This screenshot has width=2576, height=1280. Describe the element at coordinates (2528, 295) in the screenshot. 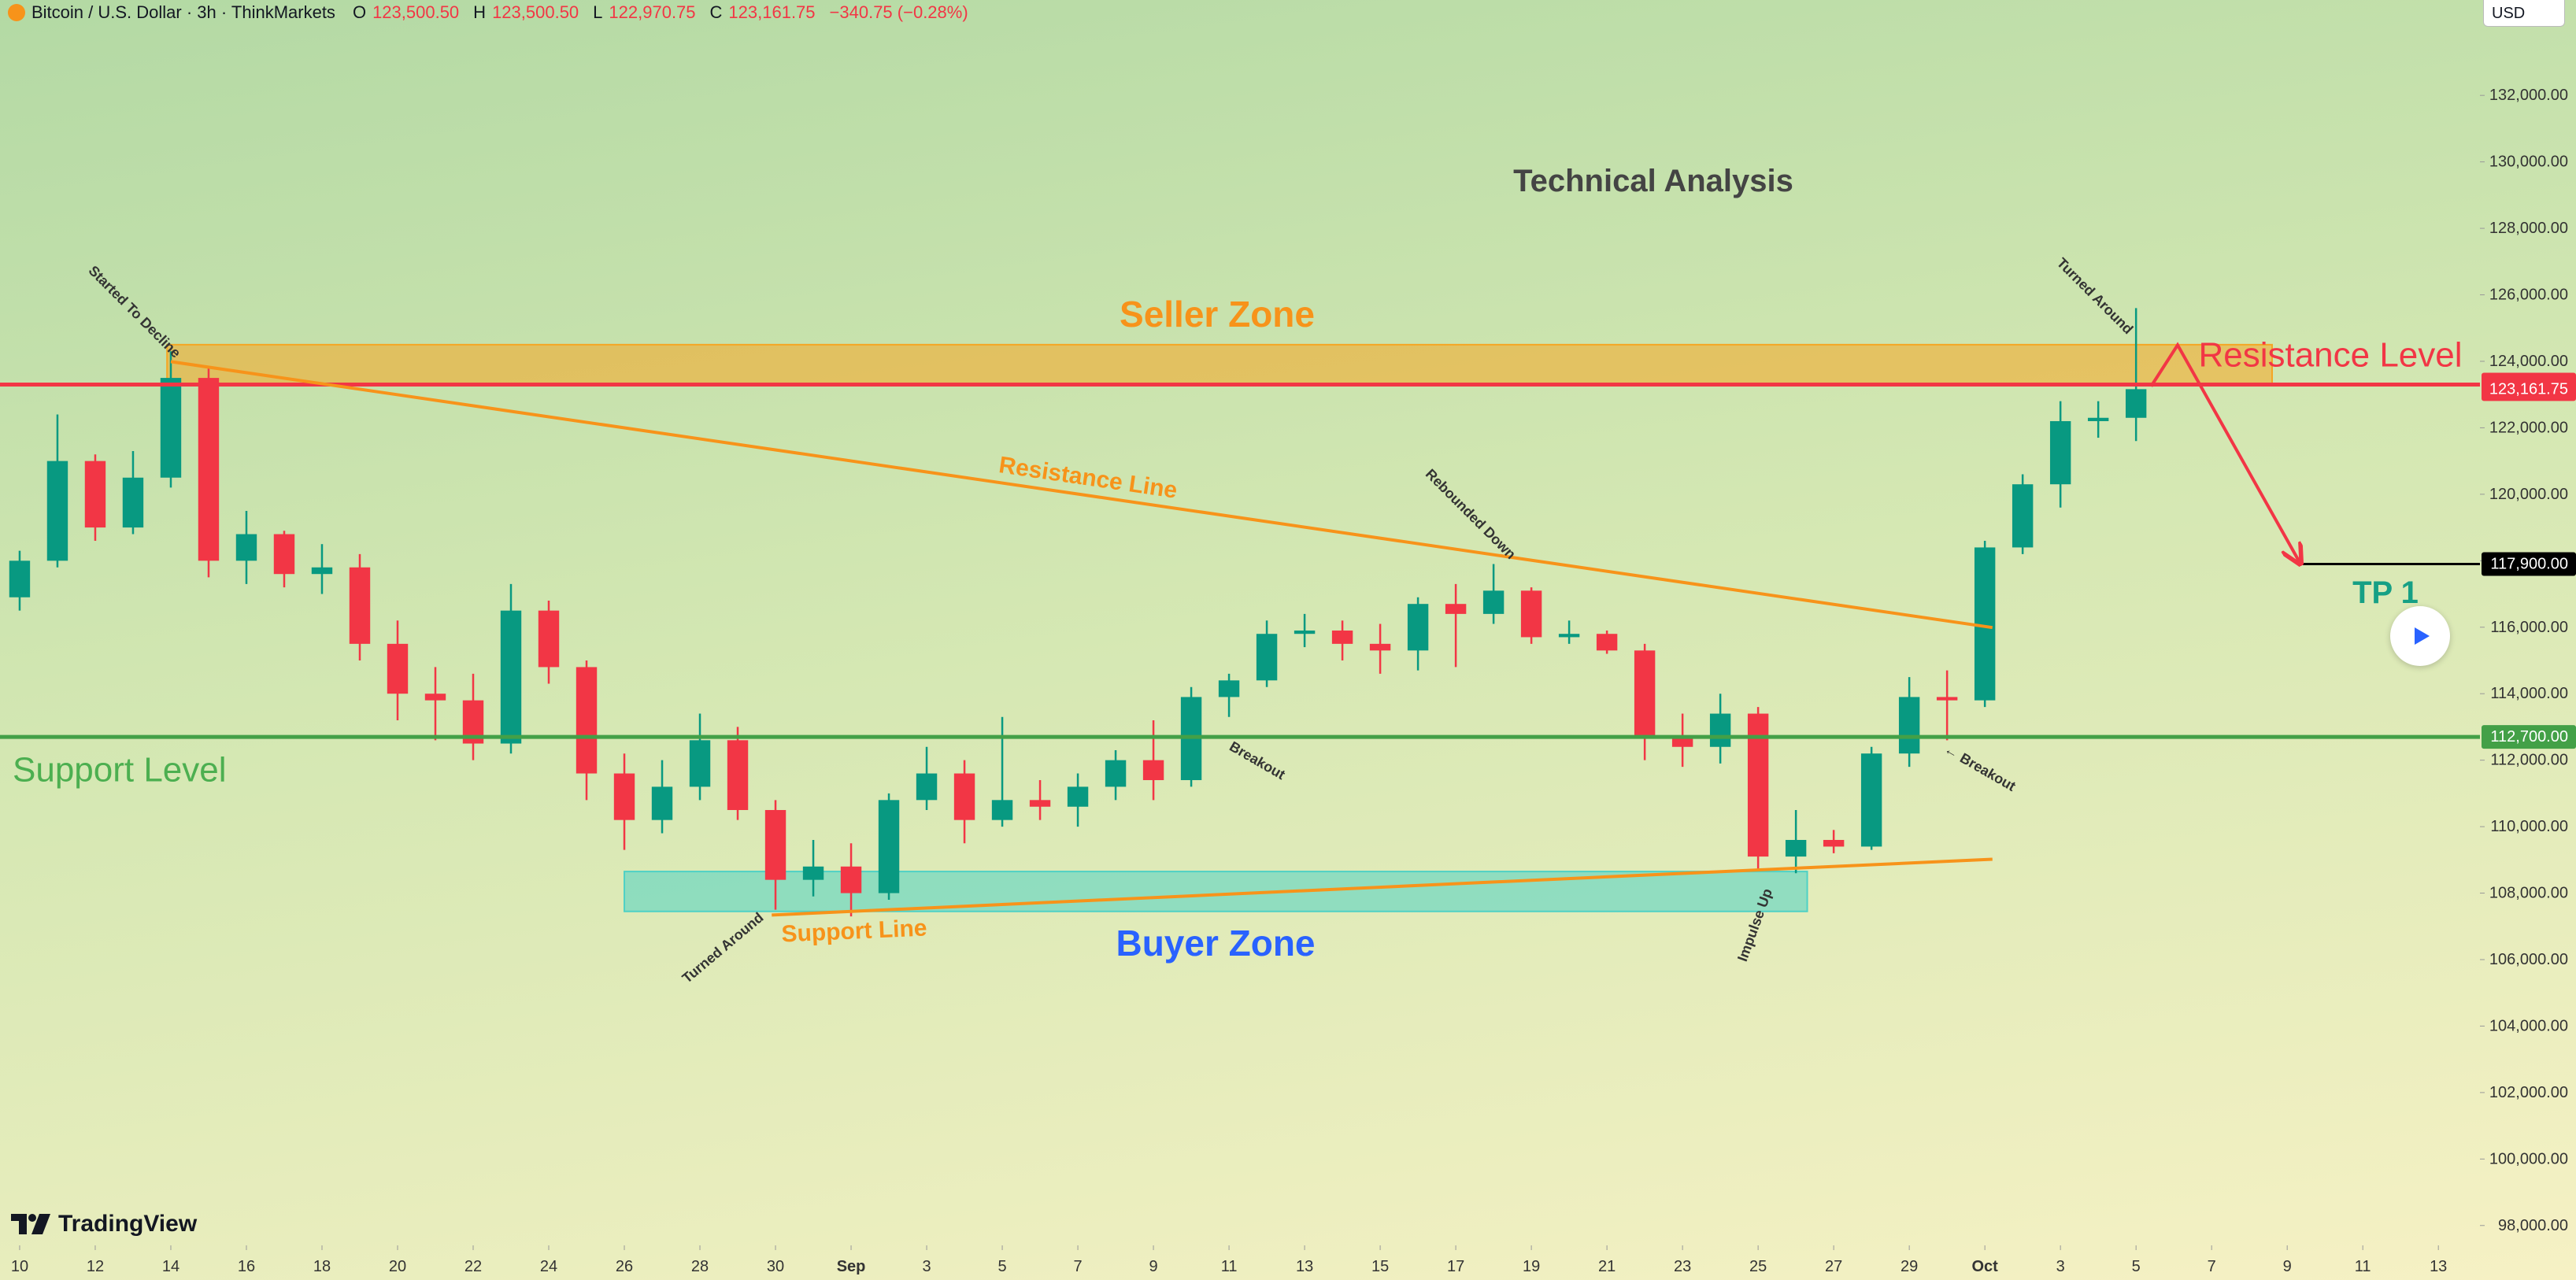

I see `y-tick-label: 126,000.00` at that location.